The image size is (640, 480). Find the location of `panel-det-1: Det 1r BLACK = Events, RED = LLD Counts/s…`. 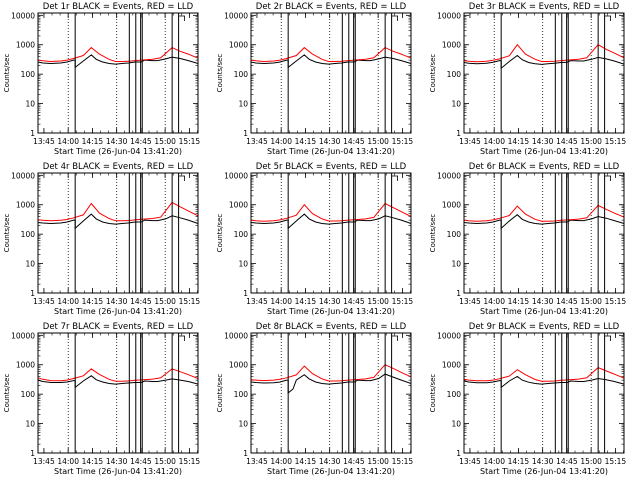

panel-det-1: Det 1r BLACK = Events, RED = LLD Counts/s… is located at coordinates (101, 79).